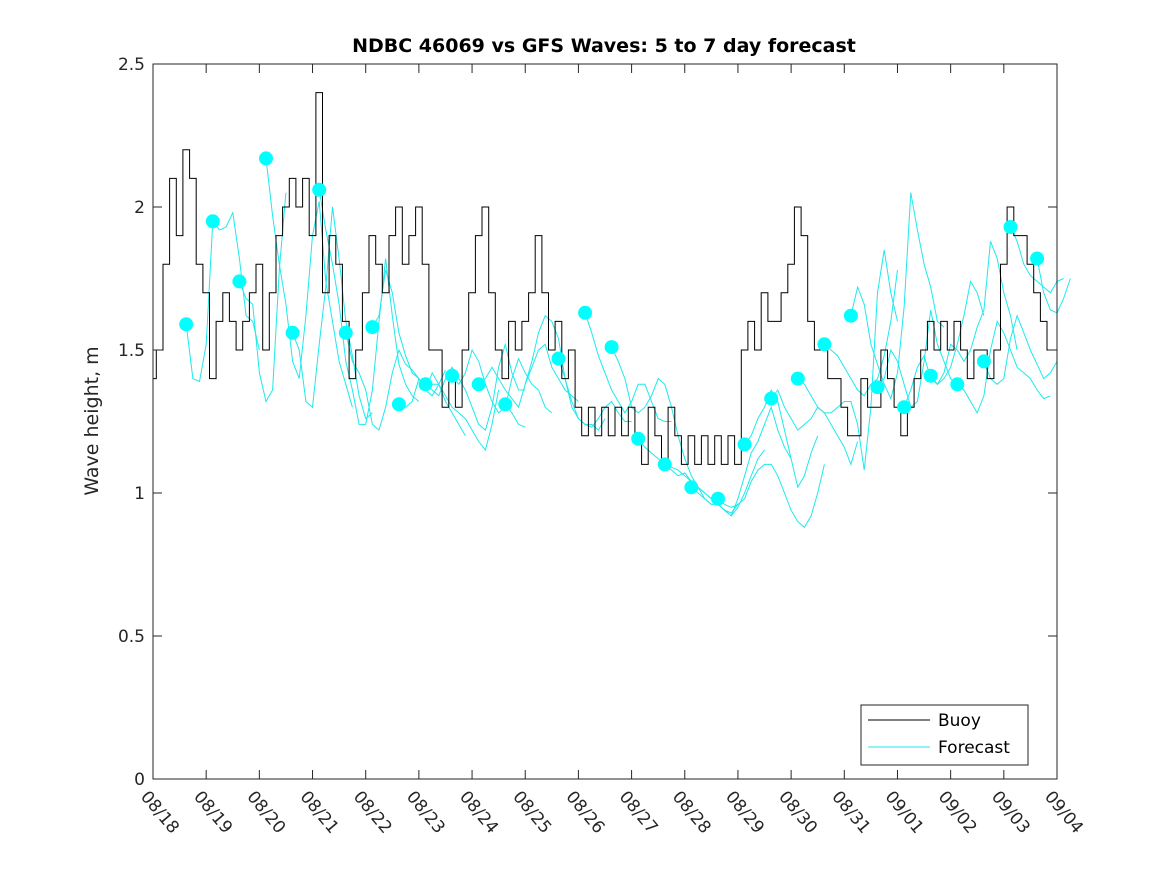 The height and width of the screenshot is (875, 1167). I want to click on y-tick-label: 0.5, so click(131, 637).